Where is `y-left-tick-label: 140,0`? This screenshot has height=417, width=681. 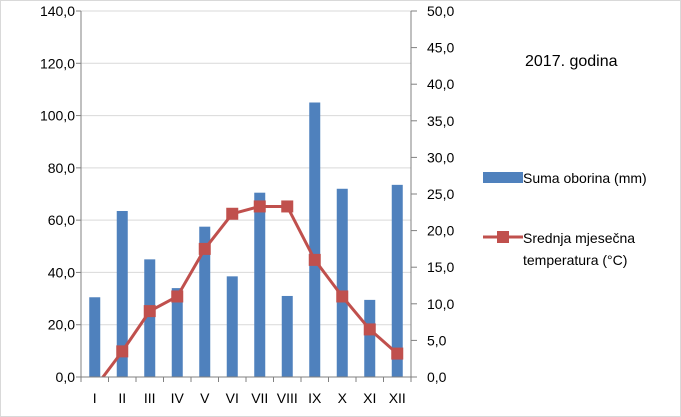 y-left-tick-label: 140,0 is located at coordinates (57, 11).